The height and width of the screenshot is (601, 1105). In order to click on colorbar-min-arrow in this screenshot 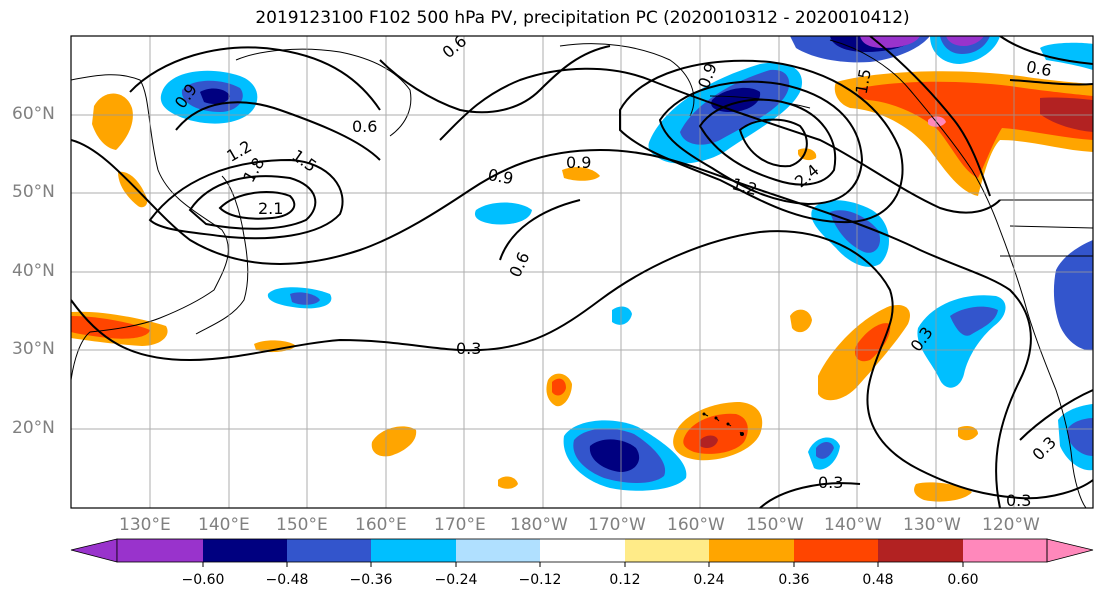, I will do `click(94, 550)`.